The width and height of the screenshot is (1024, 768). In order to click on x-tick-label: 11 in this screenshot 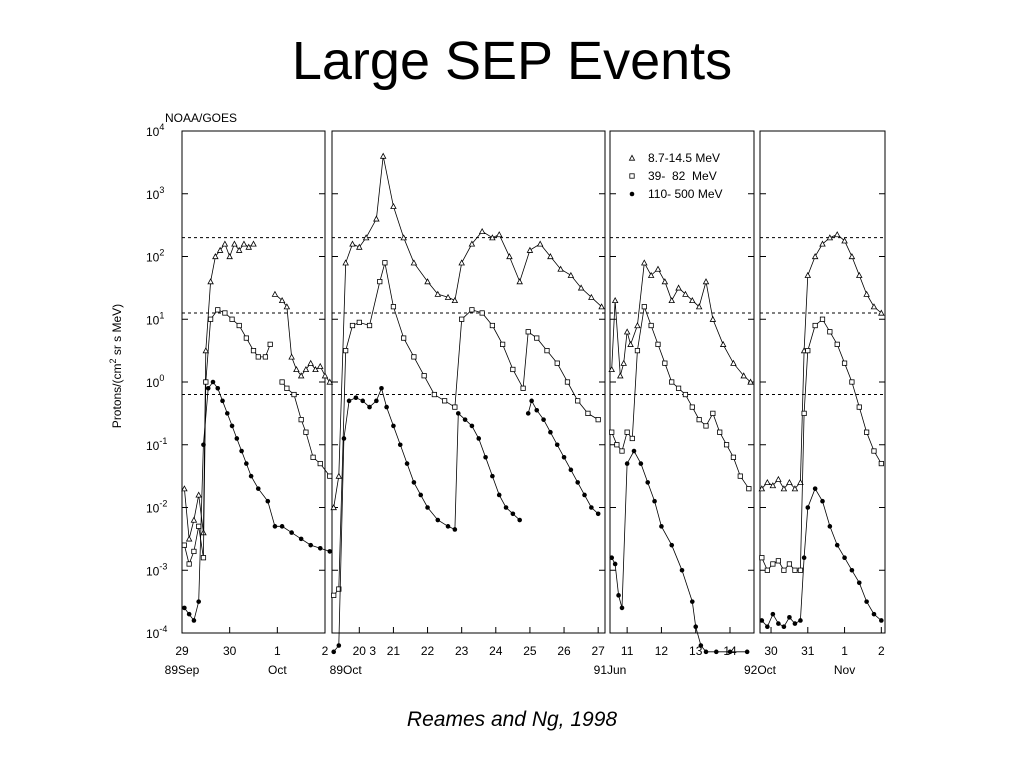, I will do `click(627, 651)`.